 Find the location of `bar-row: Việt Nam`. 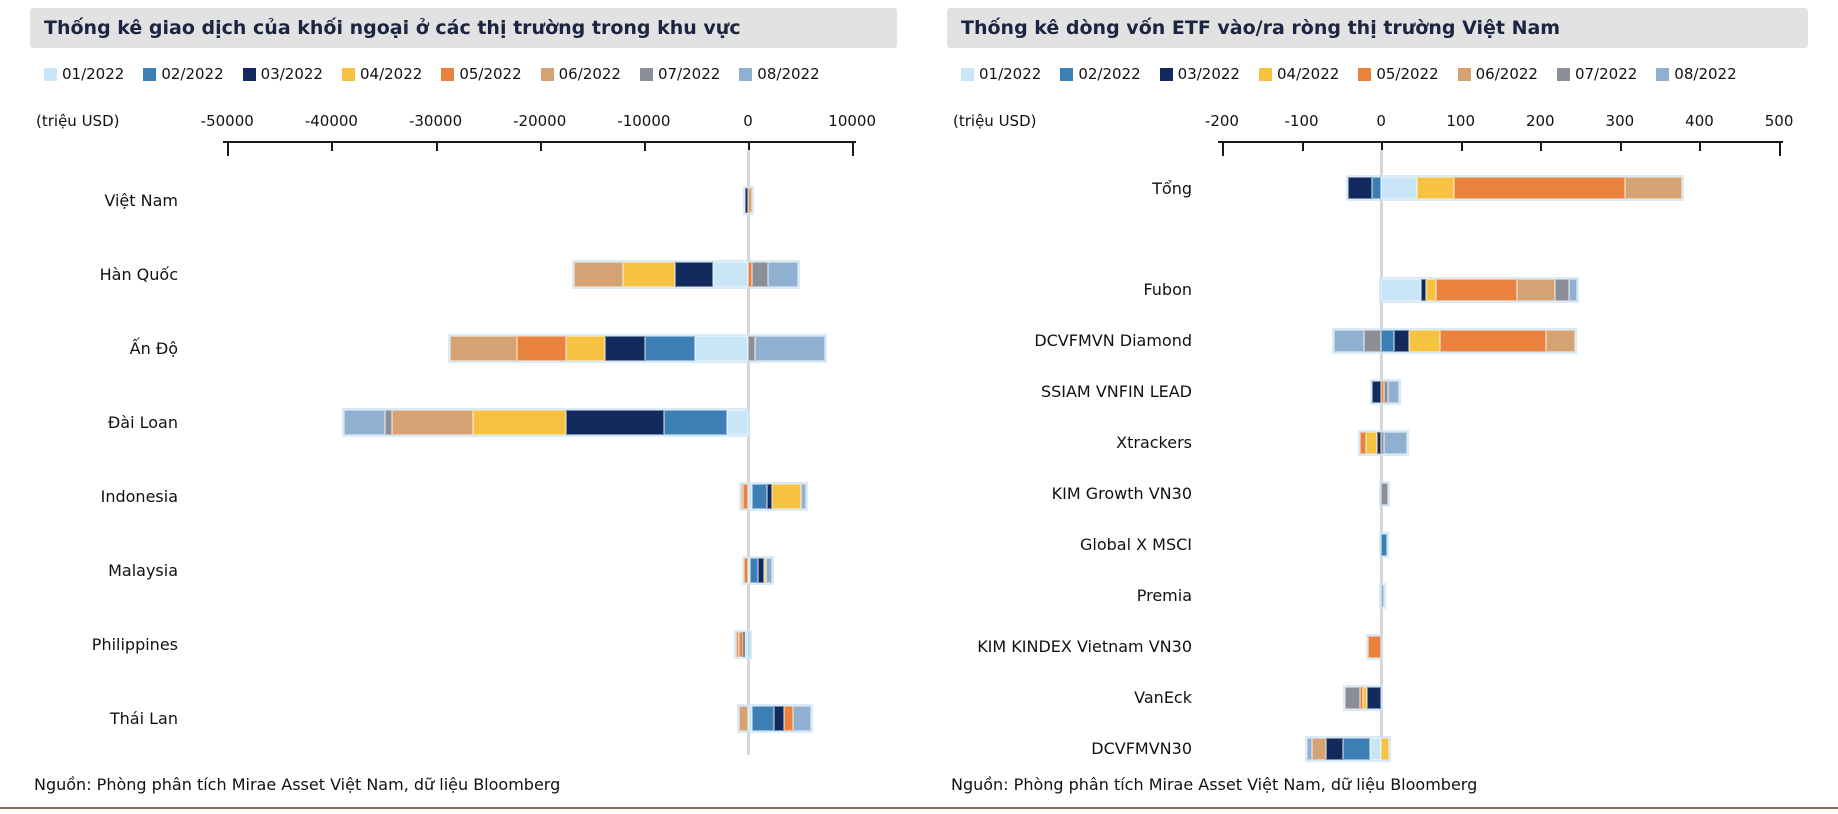

bar-row: Việt Nam is located at coordinates (451, 200).